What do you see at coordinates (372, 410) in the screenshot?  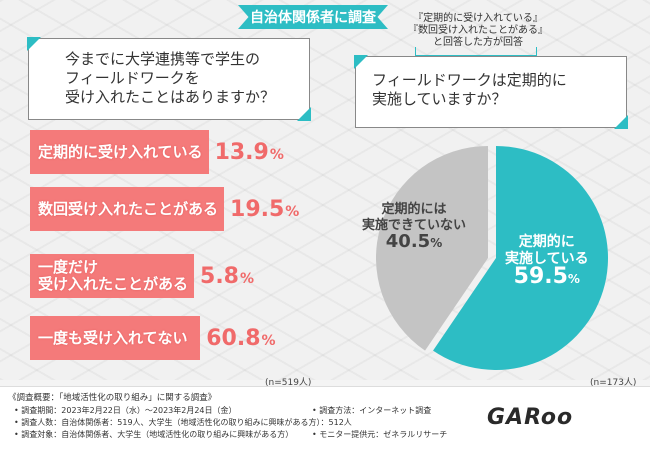 I see `survey-method: • 調査方法：インターネット調査` at bounding box center [372, 410].